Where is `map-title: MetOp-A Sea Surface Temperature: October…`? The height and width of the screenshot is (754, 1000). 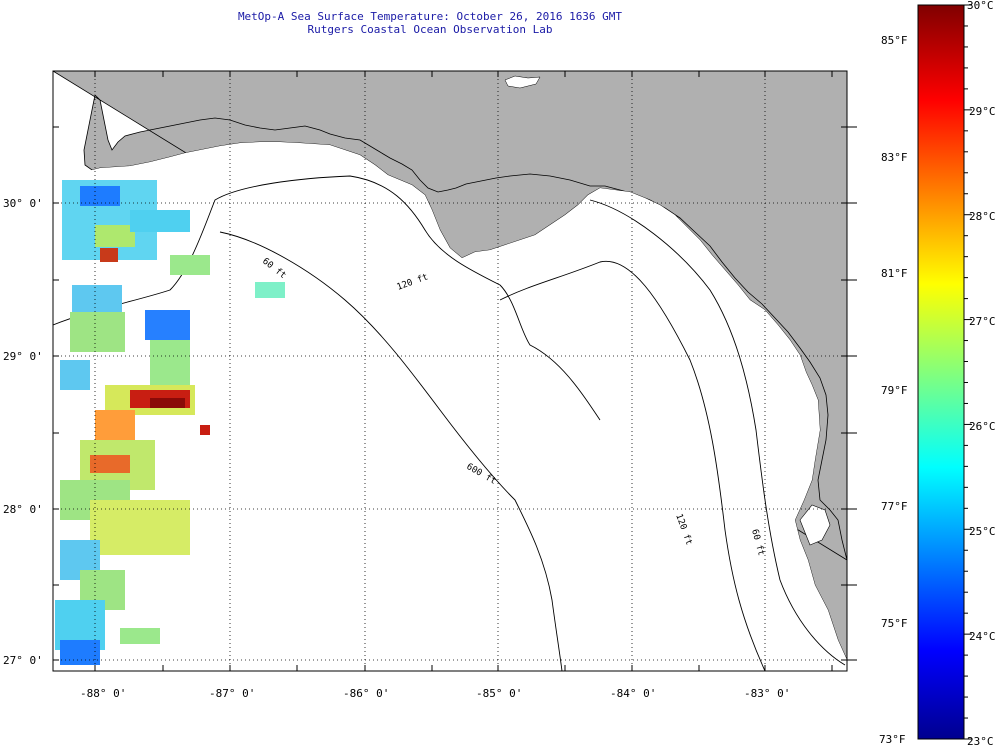 map-title: MetOp-A Sea Surface Temperature: October… is located at coordinates (430, 16).